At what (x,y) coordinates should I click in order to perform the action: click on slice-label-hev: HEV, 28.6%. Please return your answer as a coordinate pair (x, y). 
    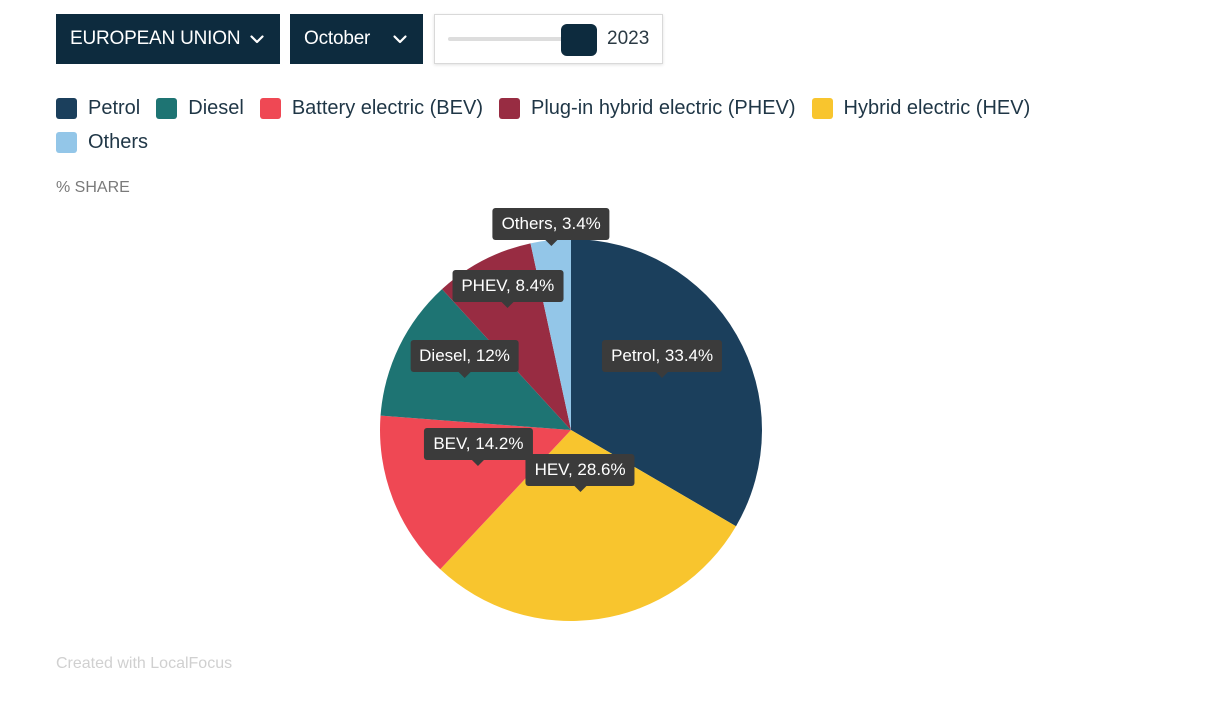
    Looking at the image, I should click on (580, 473).